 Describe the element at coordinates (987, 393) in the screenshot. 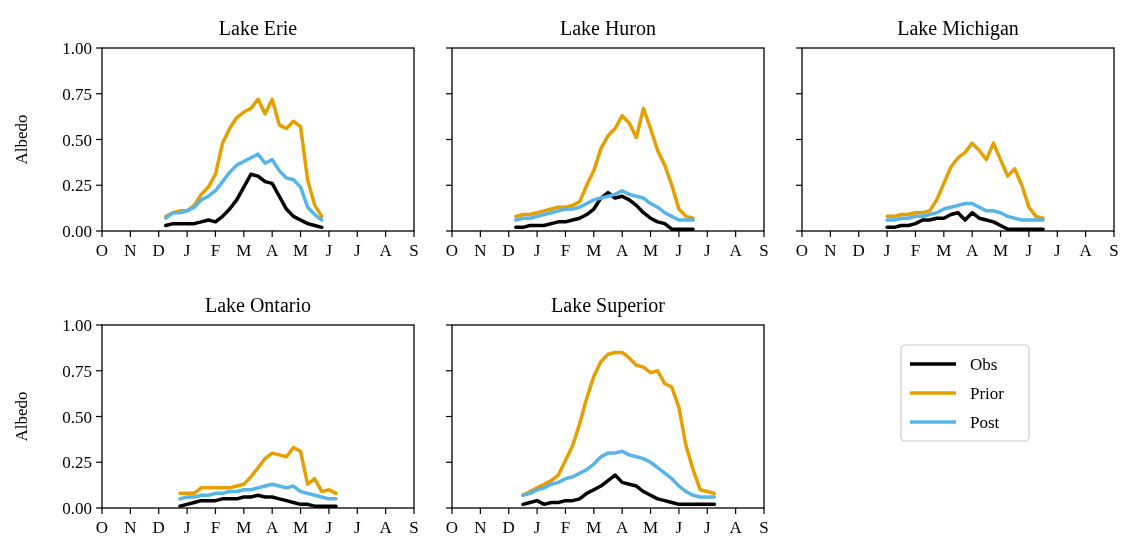

I see `legend-label: Prior` at that location.